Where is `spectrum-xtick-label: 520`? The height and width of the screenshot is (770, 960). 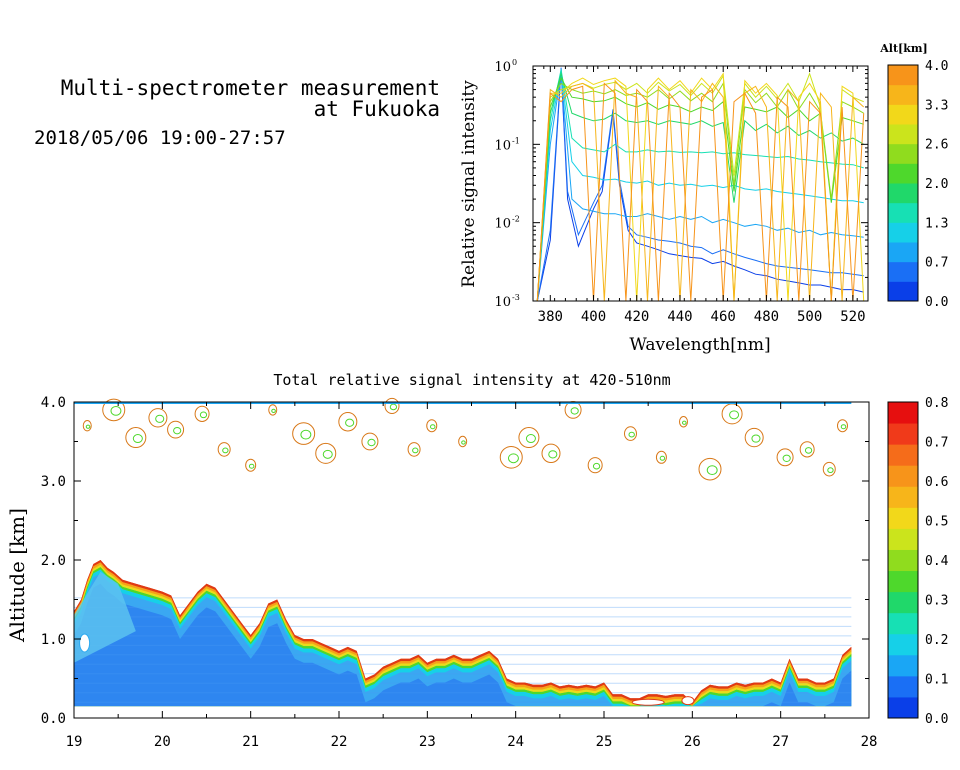 spectrum-xtick-label: 520 is located at coordinates (852, 317).